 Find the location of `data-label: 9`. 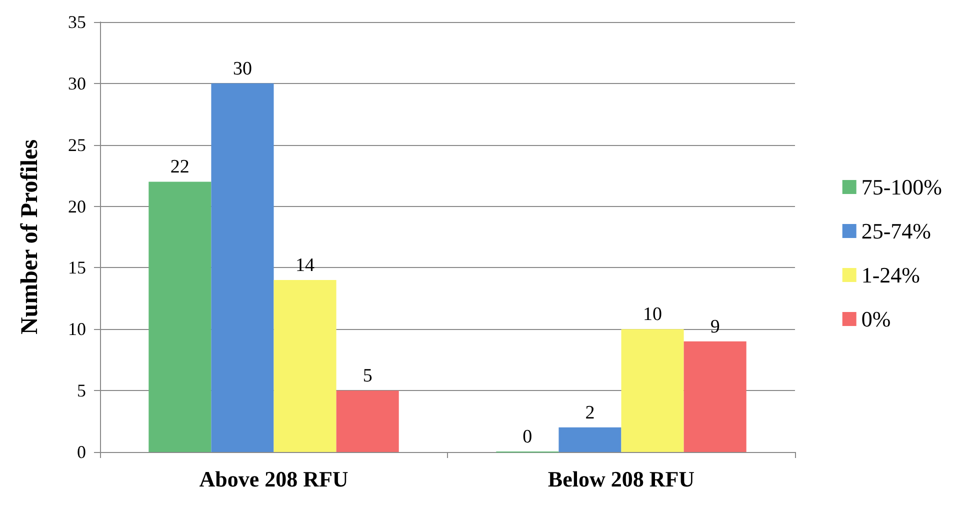

data-label: 9 is located at coordinates (715, 327).